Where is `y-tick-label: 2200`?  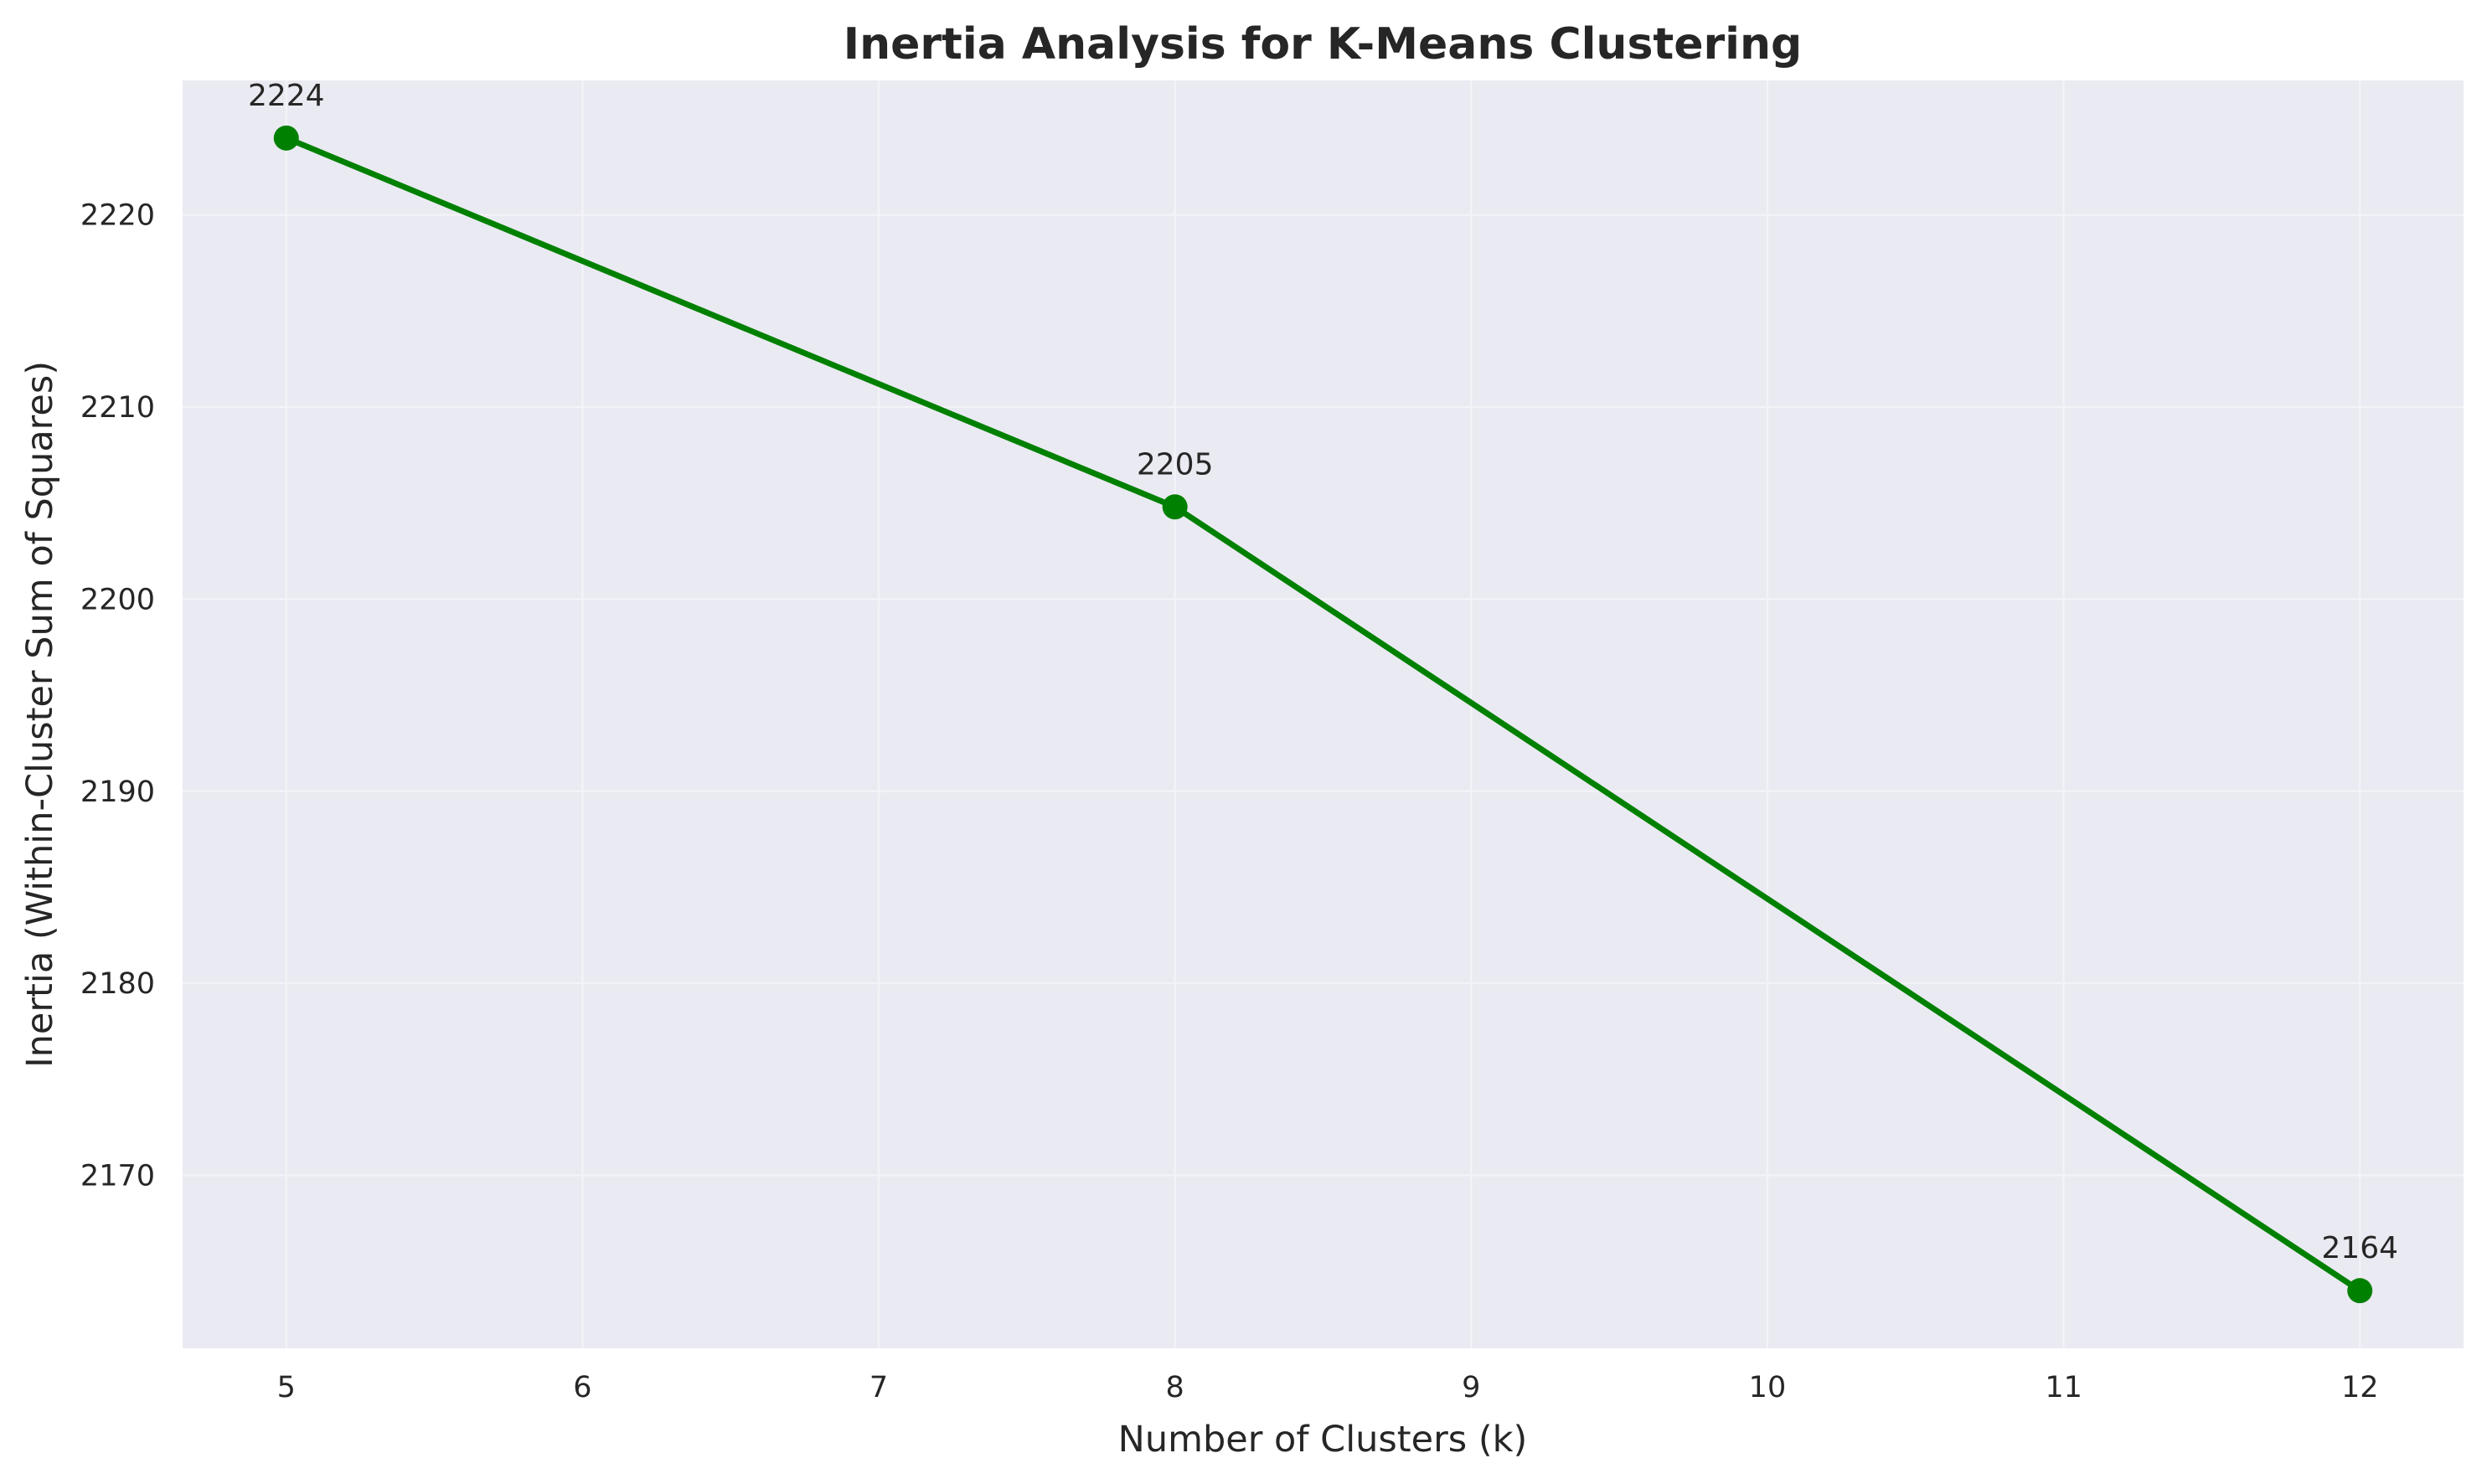 y-tick-label: 2200 is located at coordinates (117, 599).